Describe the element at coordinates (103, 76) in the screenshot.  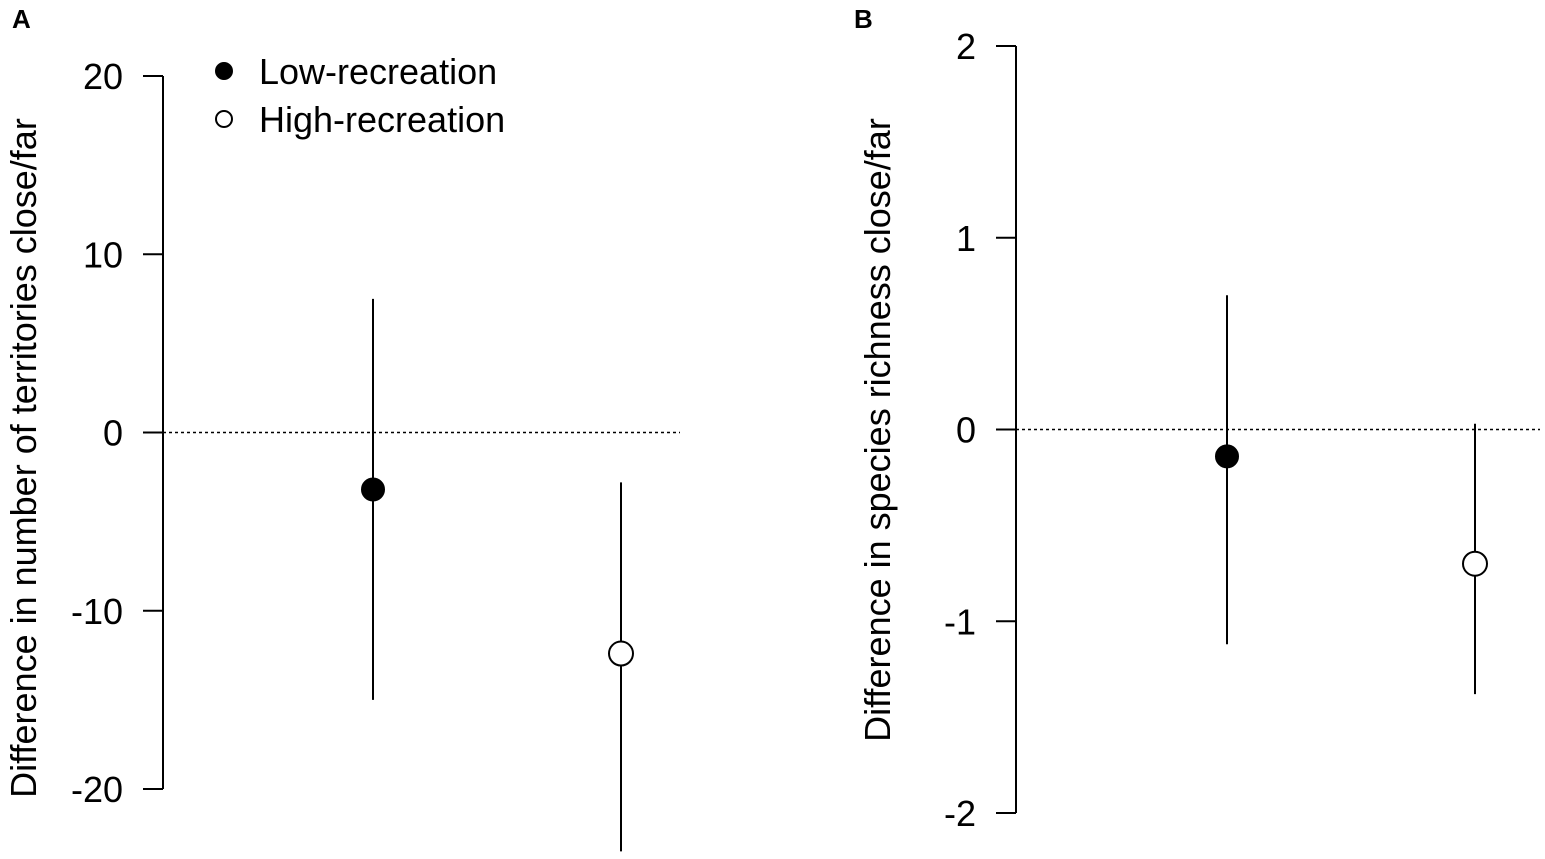
I see `panel-a-y-tick-label: 20` at that location.